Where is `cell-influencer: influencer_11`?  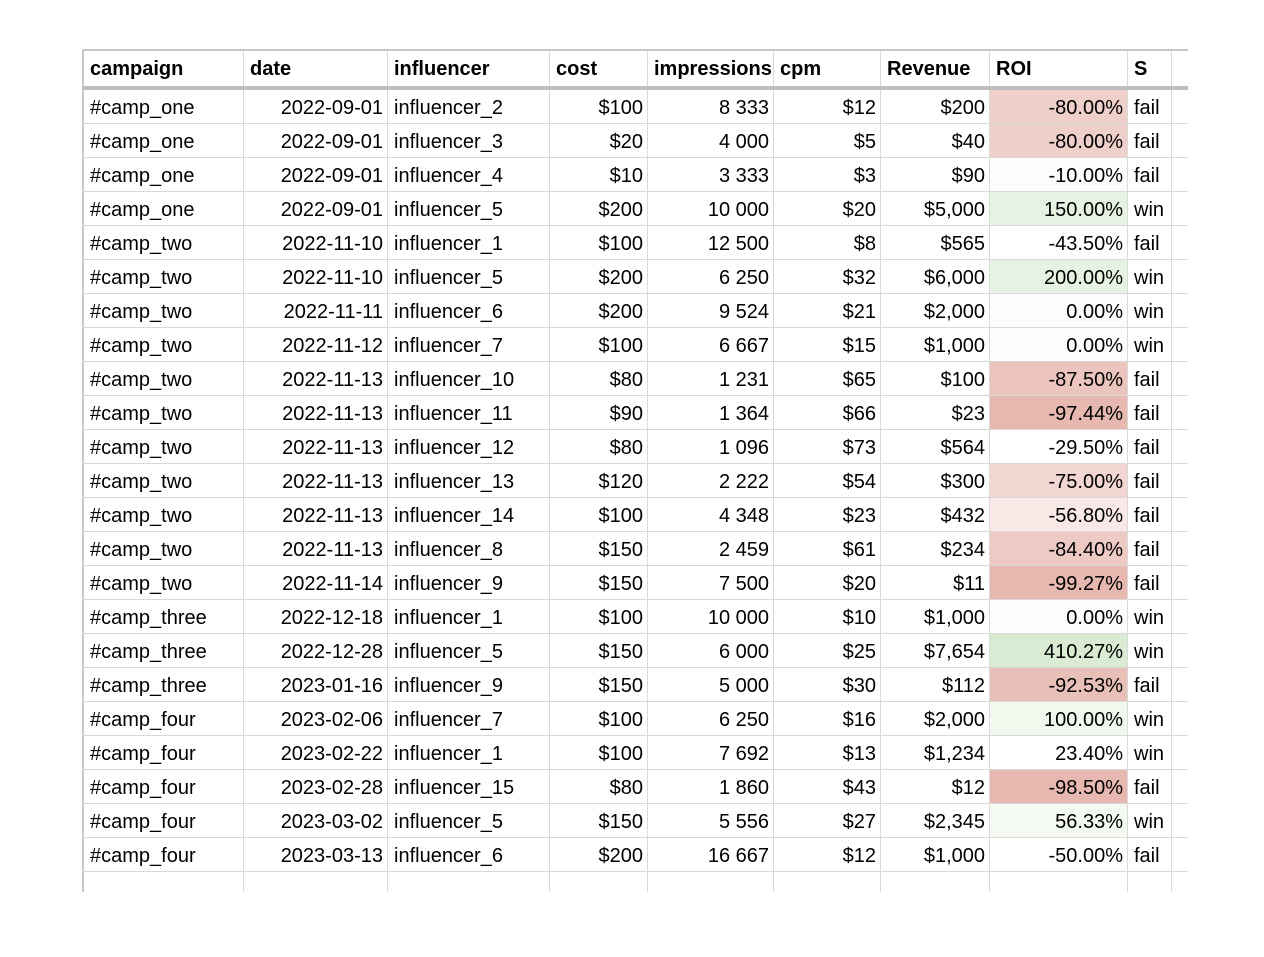
cell-influencer: influencer_11 is located at coordinates (469, 412).